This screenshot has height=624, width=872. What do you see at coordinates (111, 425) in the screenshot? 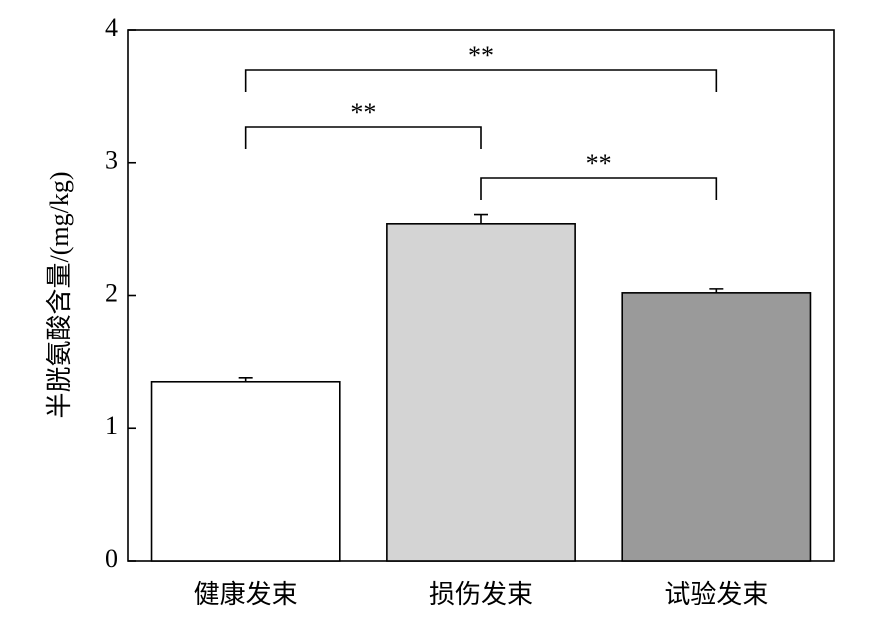
I see `y-tick-label: 1` at bounding box center [111, 425].